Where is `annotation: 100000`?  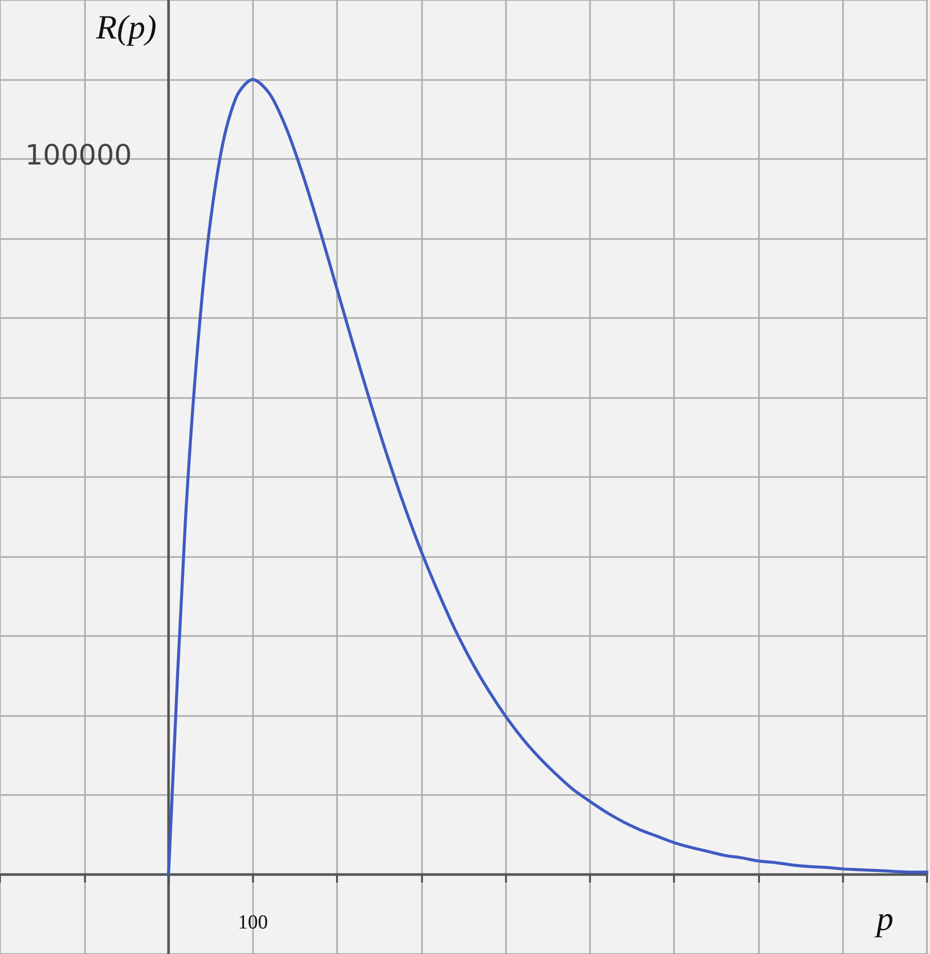
annotation: 100000 is located at coordinates (78, 155).